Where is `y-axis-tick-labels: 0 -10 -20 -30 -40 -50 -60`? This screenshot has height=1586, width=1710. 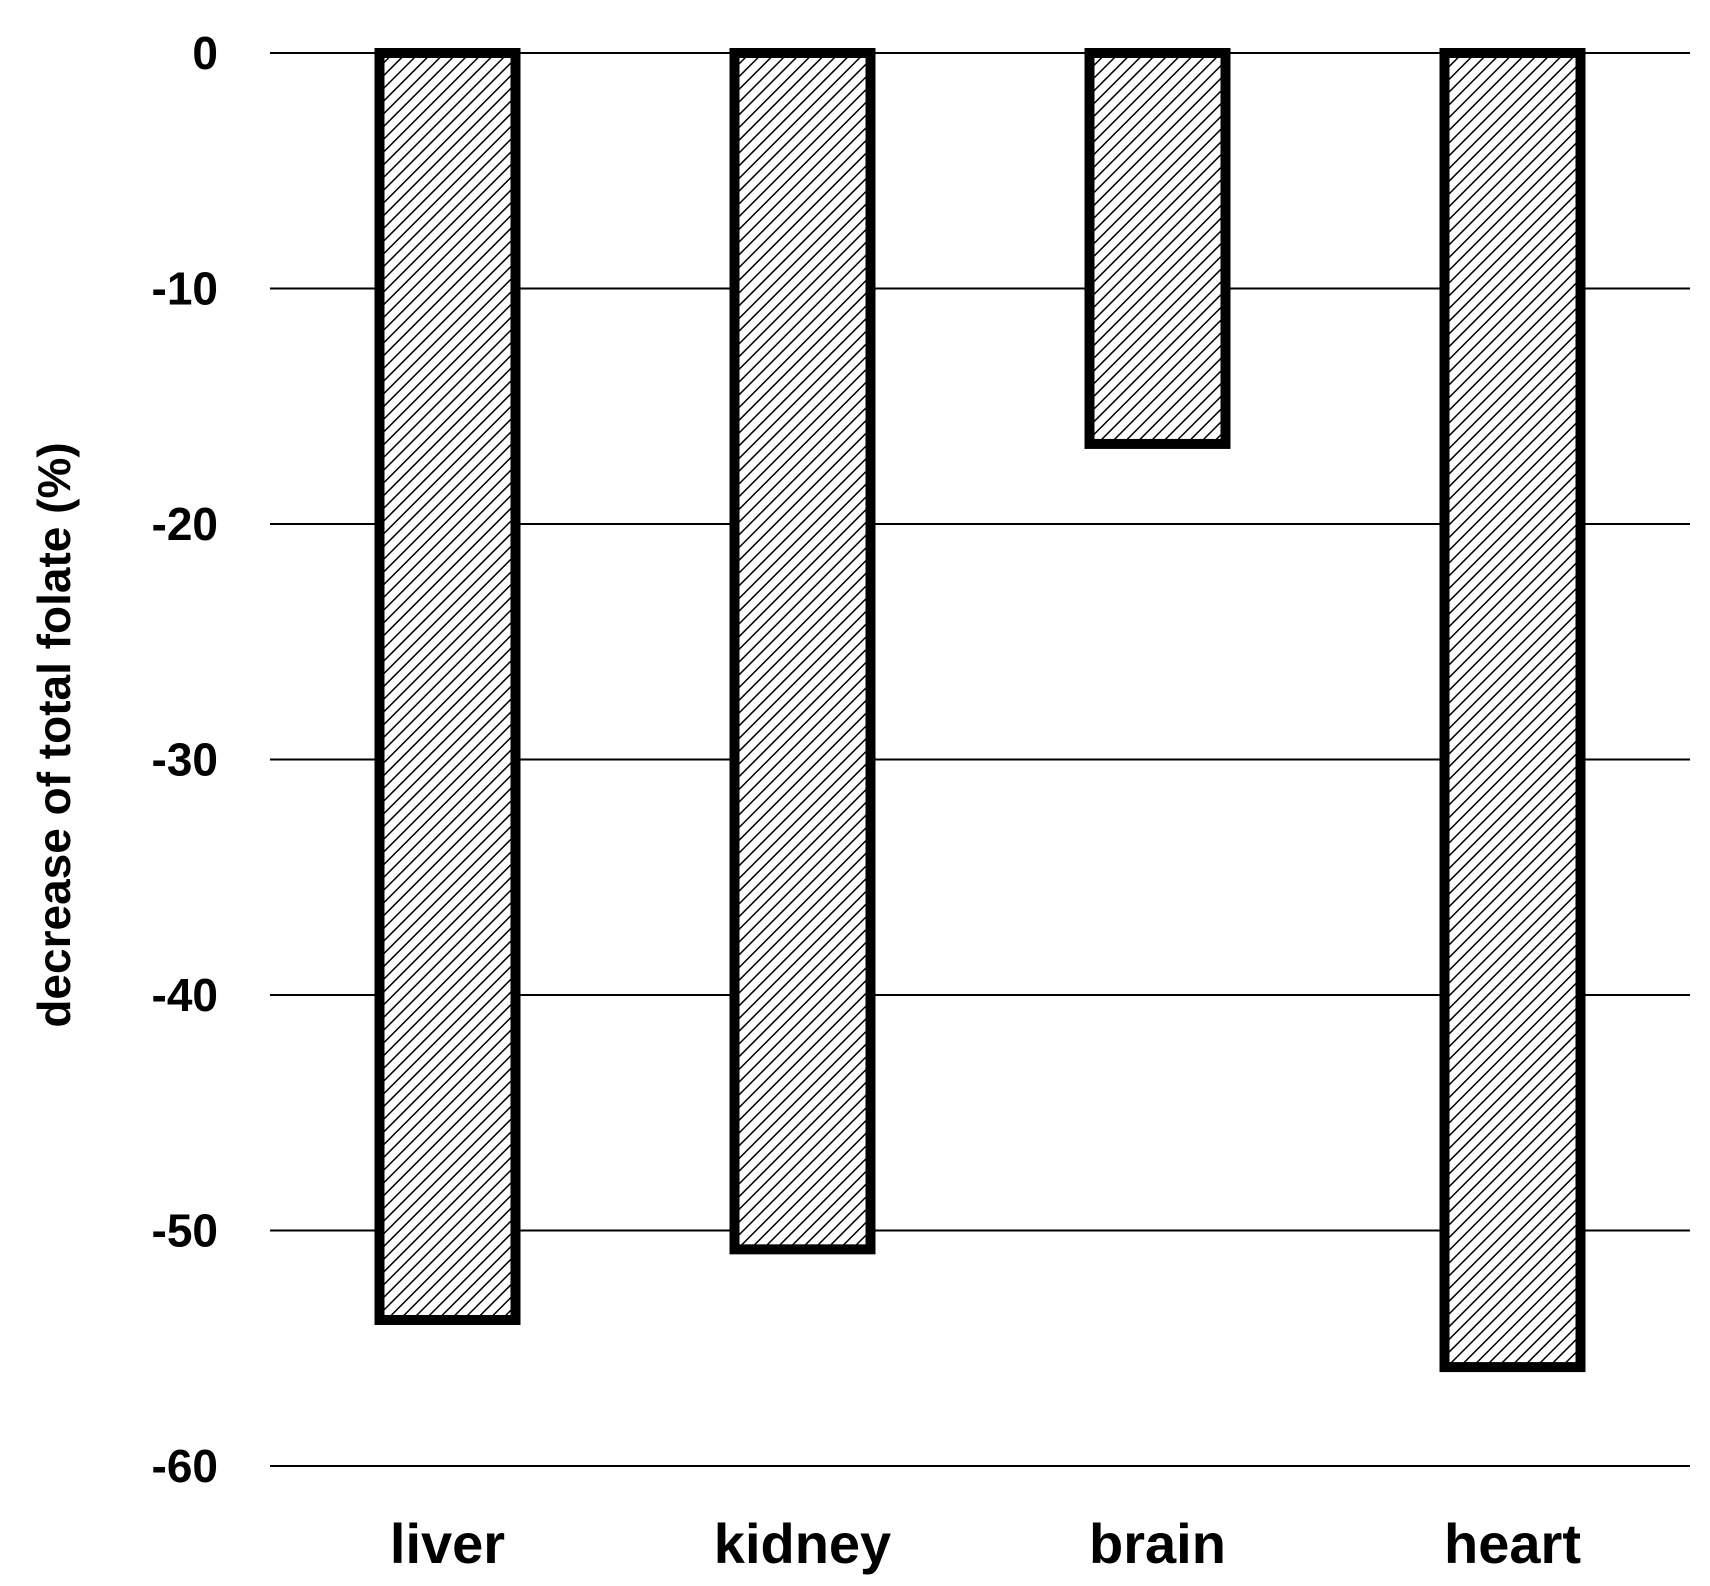 y-axis-tick-labels: 0 -10 -20 -30 -40 -50 -60 is located at coordinates (185, 759).